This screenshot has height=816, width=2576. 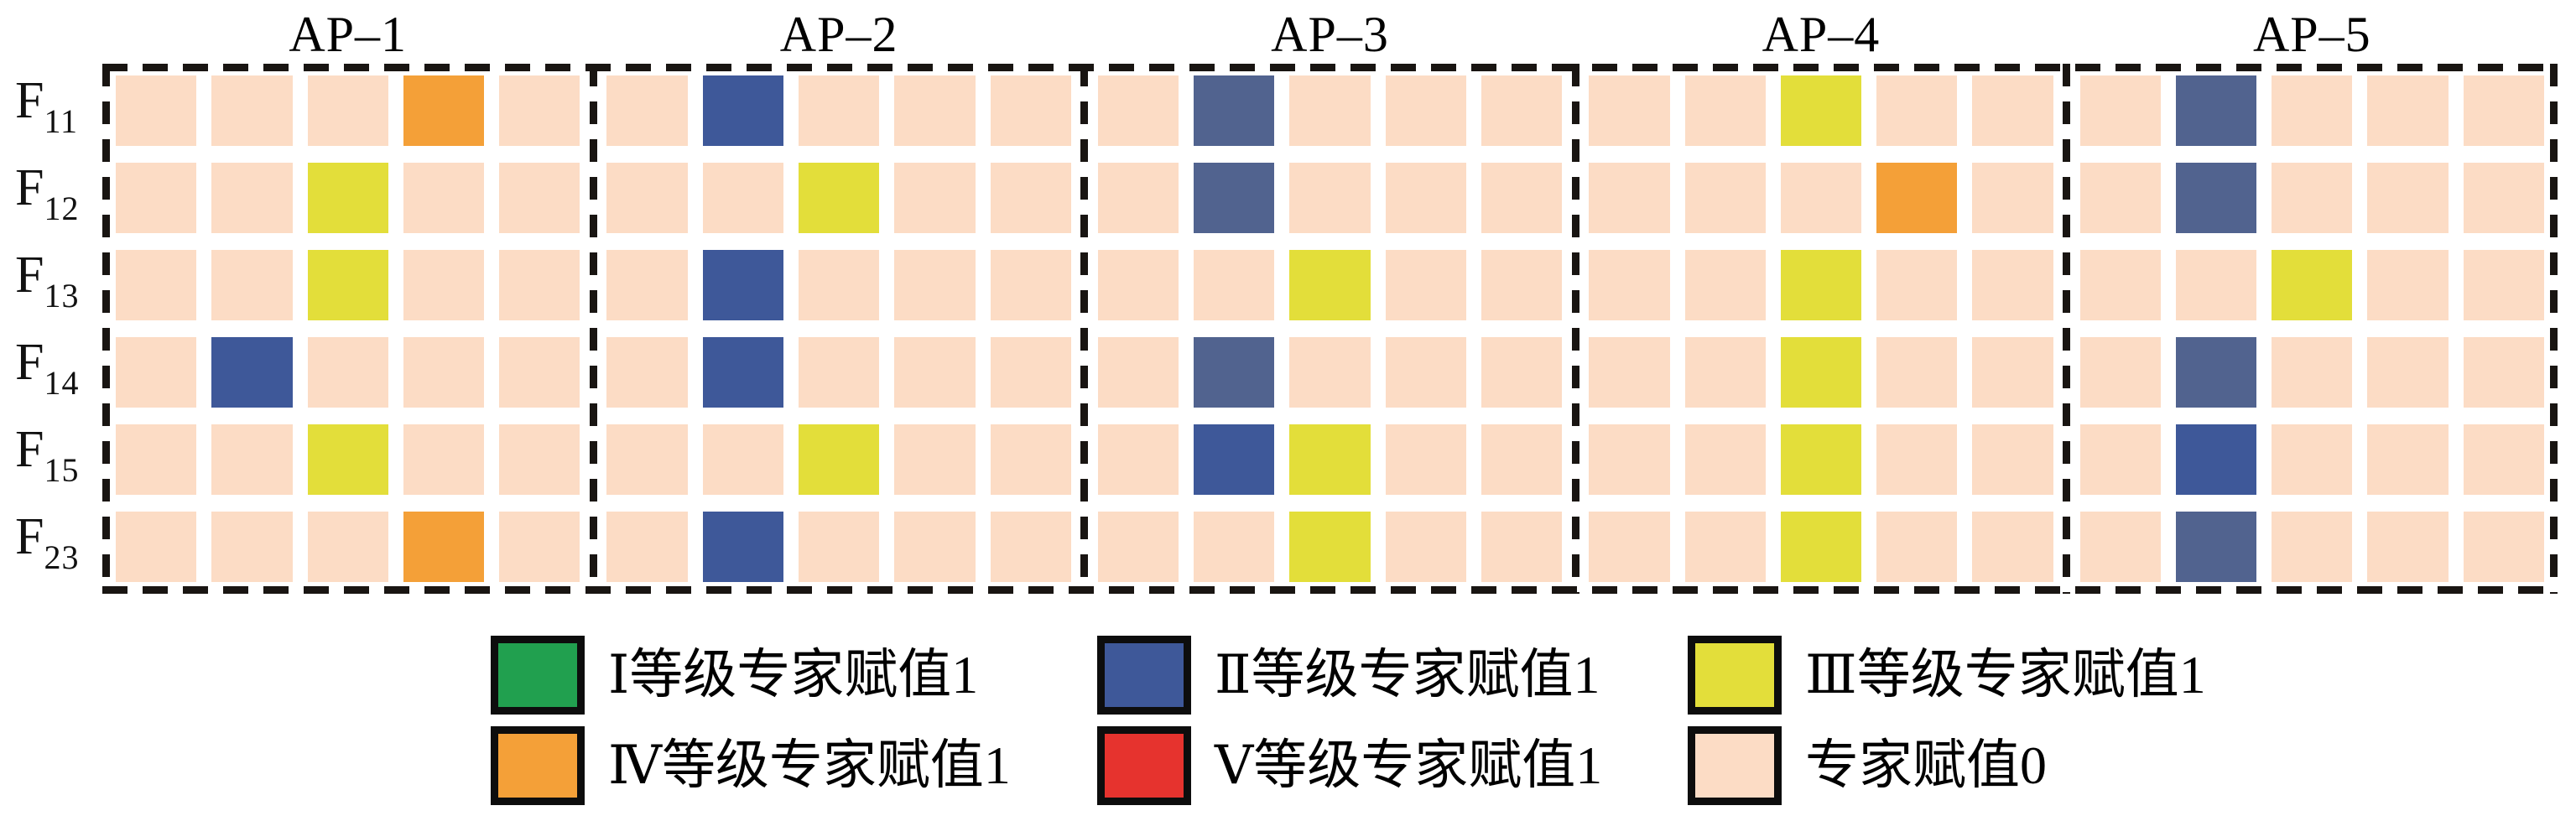 What do you see at coordinates (347, 285) in the screenshot?
I see `heatmap-cell-ap-1-f13-c3` at bounding box center [347, 285].